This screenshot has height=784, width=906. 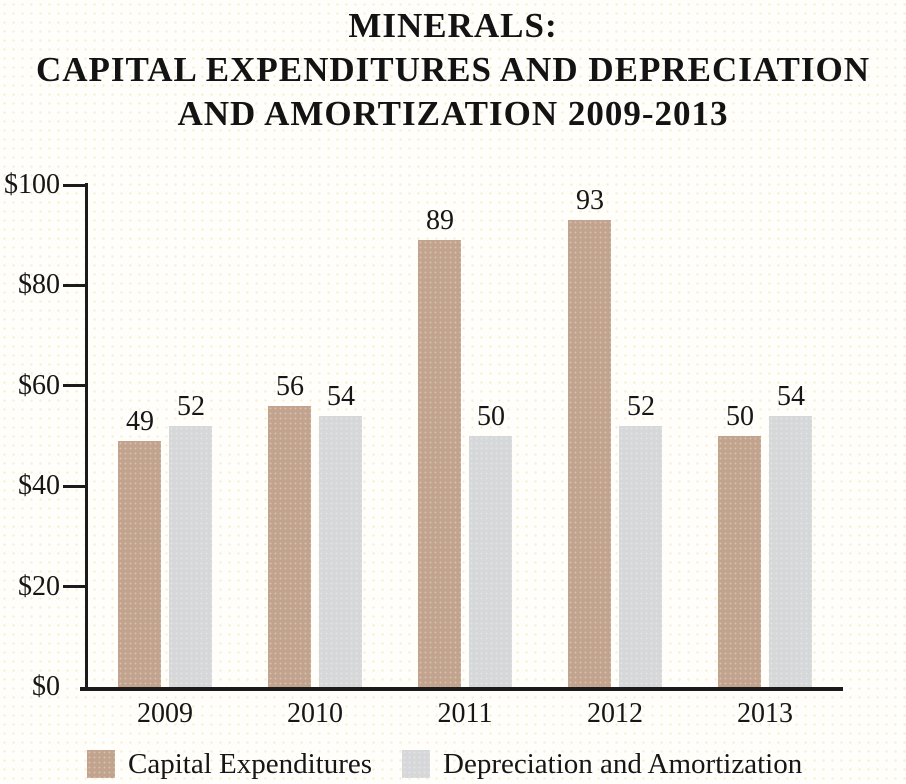 I want to click on bar-value-label: 89, so click(x=440, y=220).